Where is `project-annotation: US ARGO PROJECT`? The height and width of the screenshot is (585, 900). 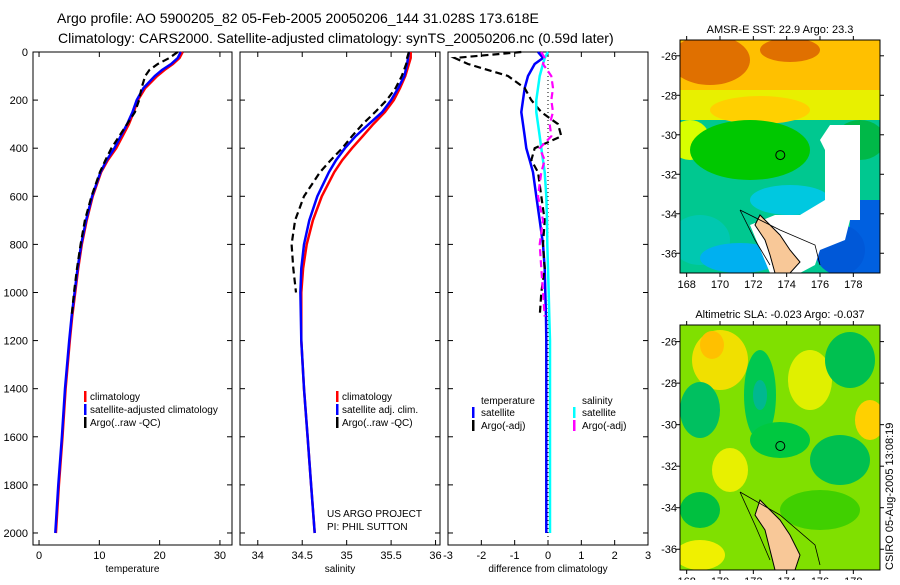 project-annotation: US ARGO PROJECT is located at coordinates (374, 514).